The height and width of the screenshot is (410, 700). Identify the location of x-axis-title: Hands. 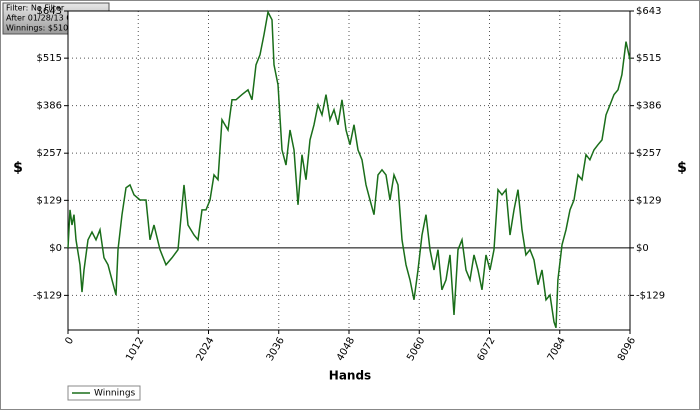
(350, 376).